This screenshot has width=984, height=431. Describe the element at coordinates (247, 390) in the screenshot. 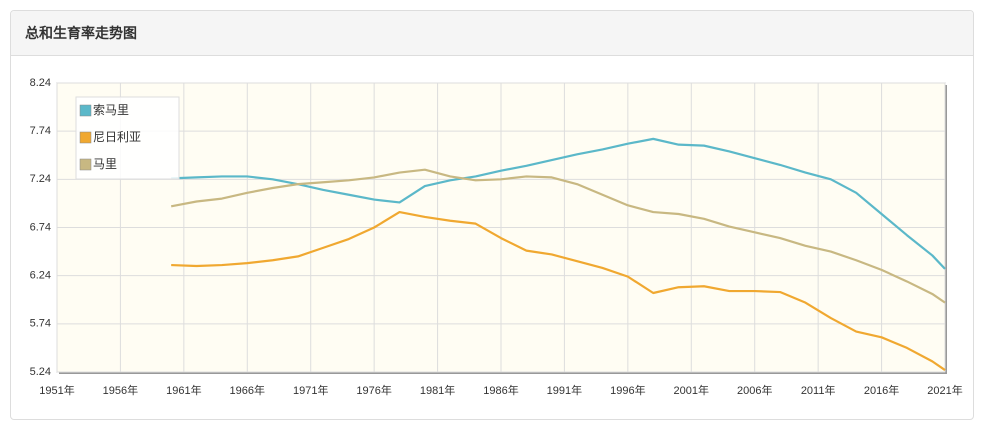

I see `x-tick-label: 1966年` at that location.